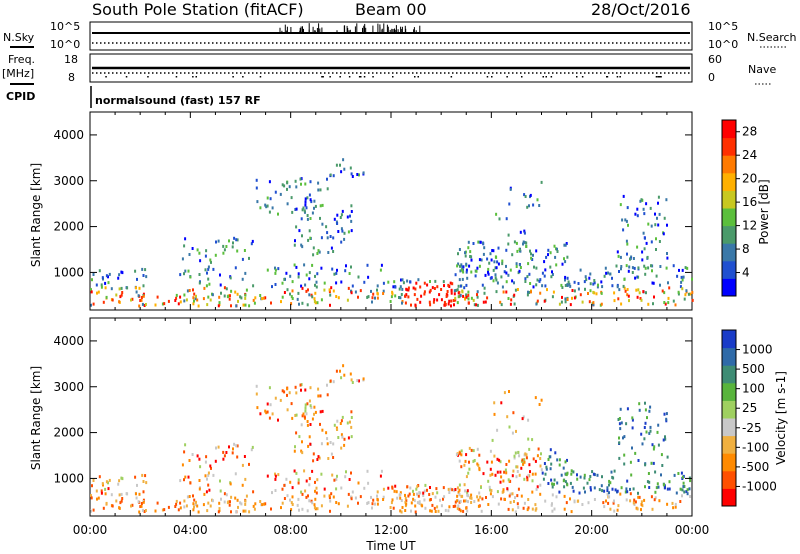 This screenshot has height=554, width=800. Describe the element at coordinates (68, 478) in the screenshot. I see `ytick-label: 1000` at that location.